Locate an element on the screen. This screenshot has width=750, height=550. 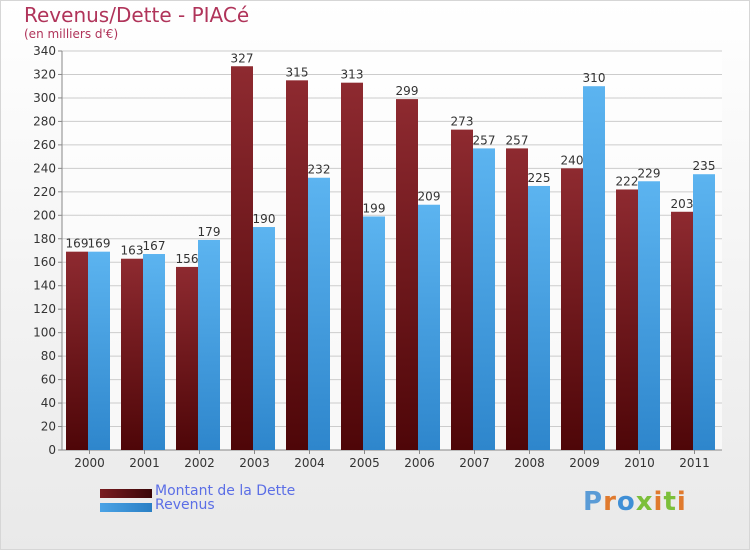
x-tick-label: 2007 is located at coordinates (474, 463).